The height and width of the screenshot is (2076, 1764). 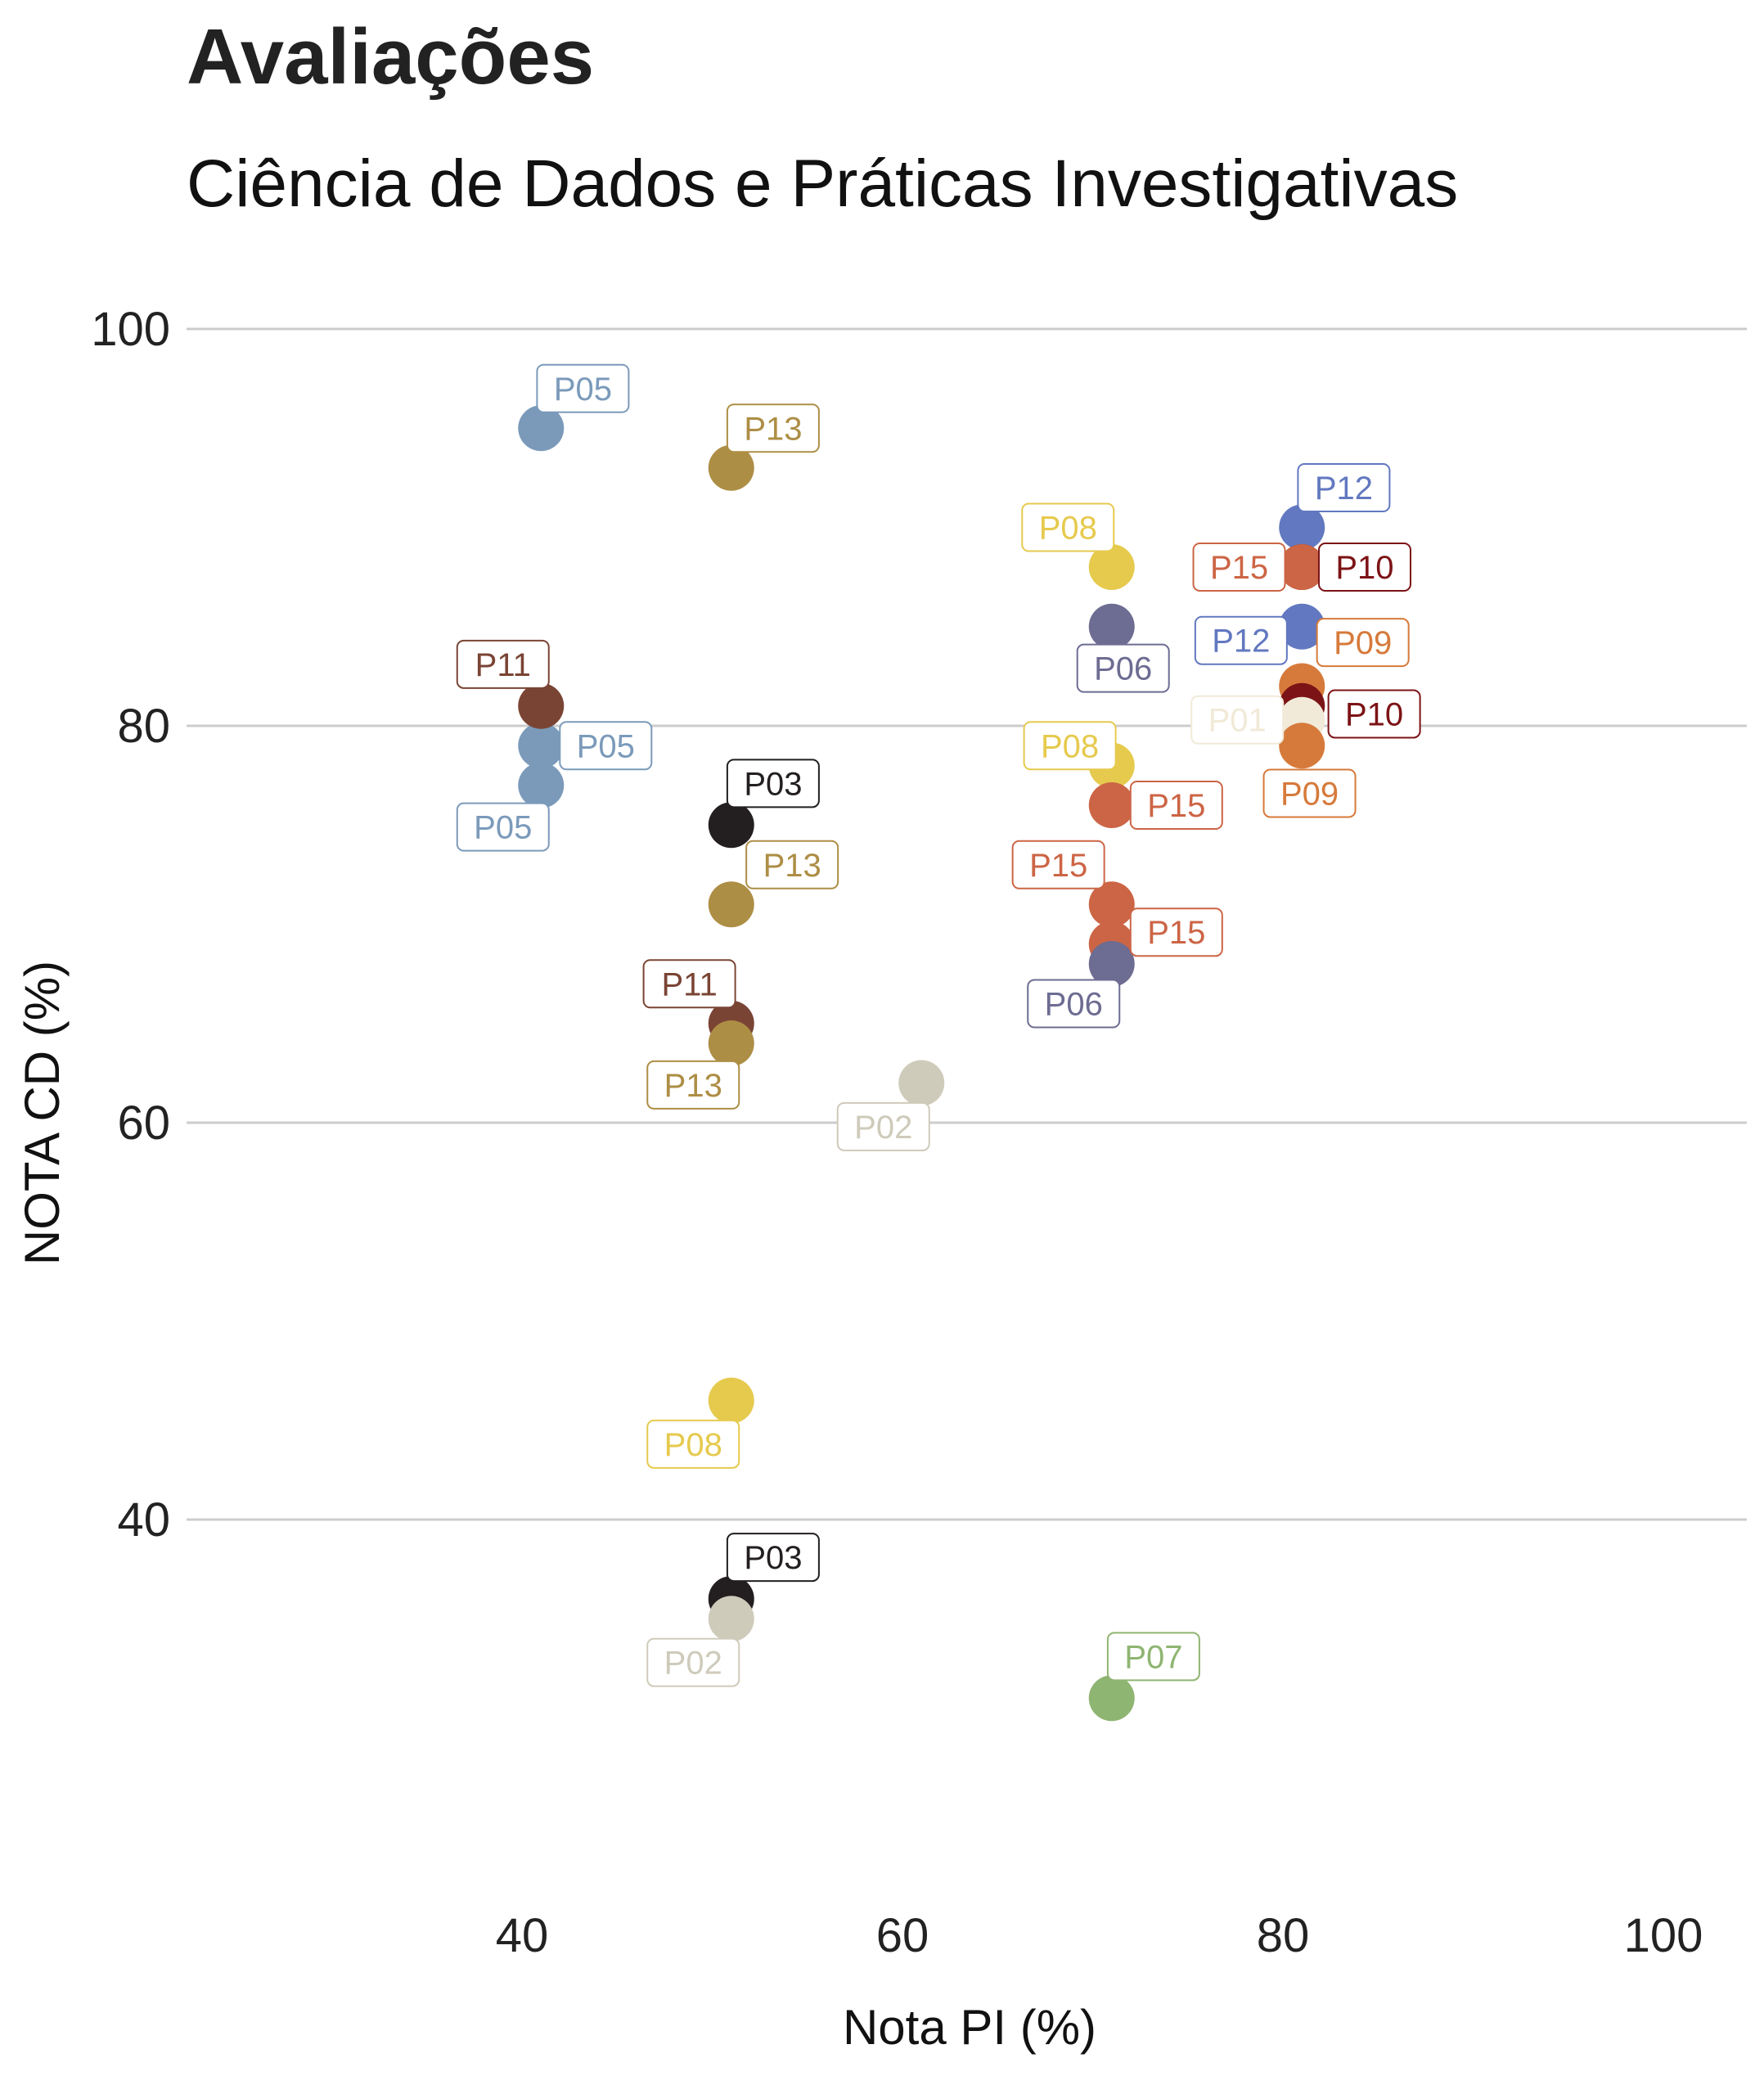 I want to click on data-point-p07, so click(x=1111, y=1698).